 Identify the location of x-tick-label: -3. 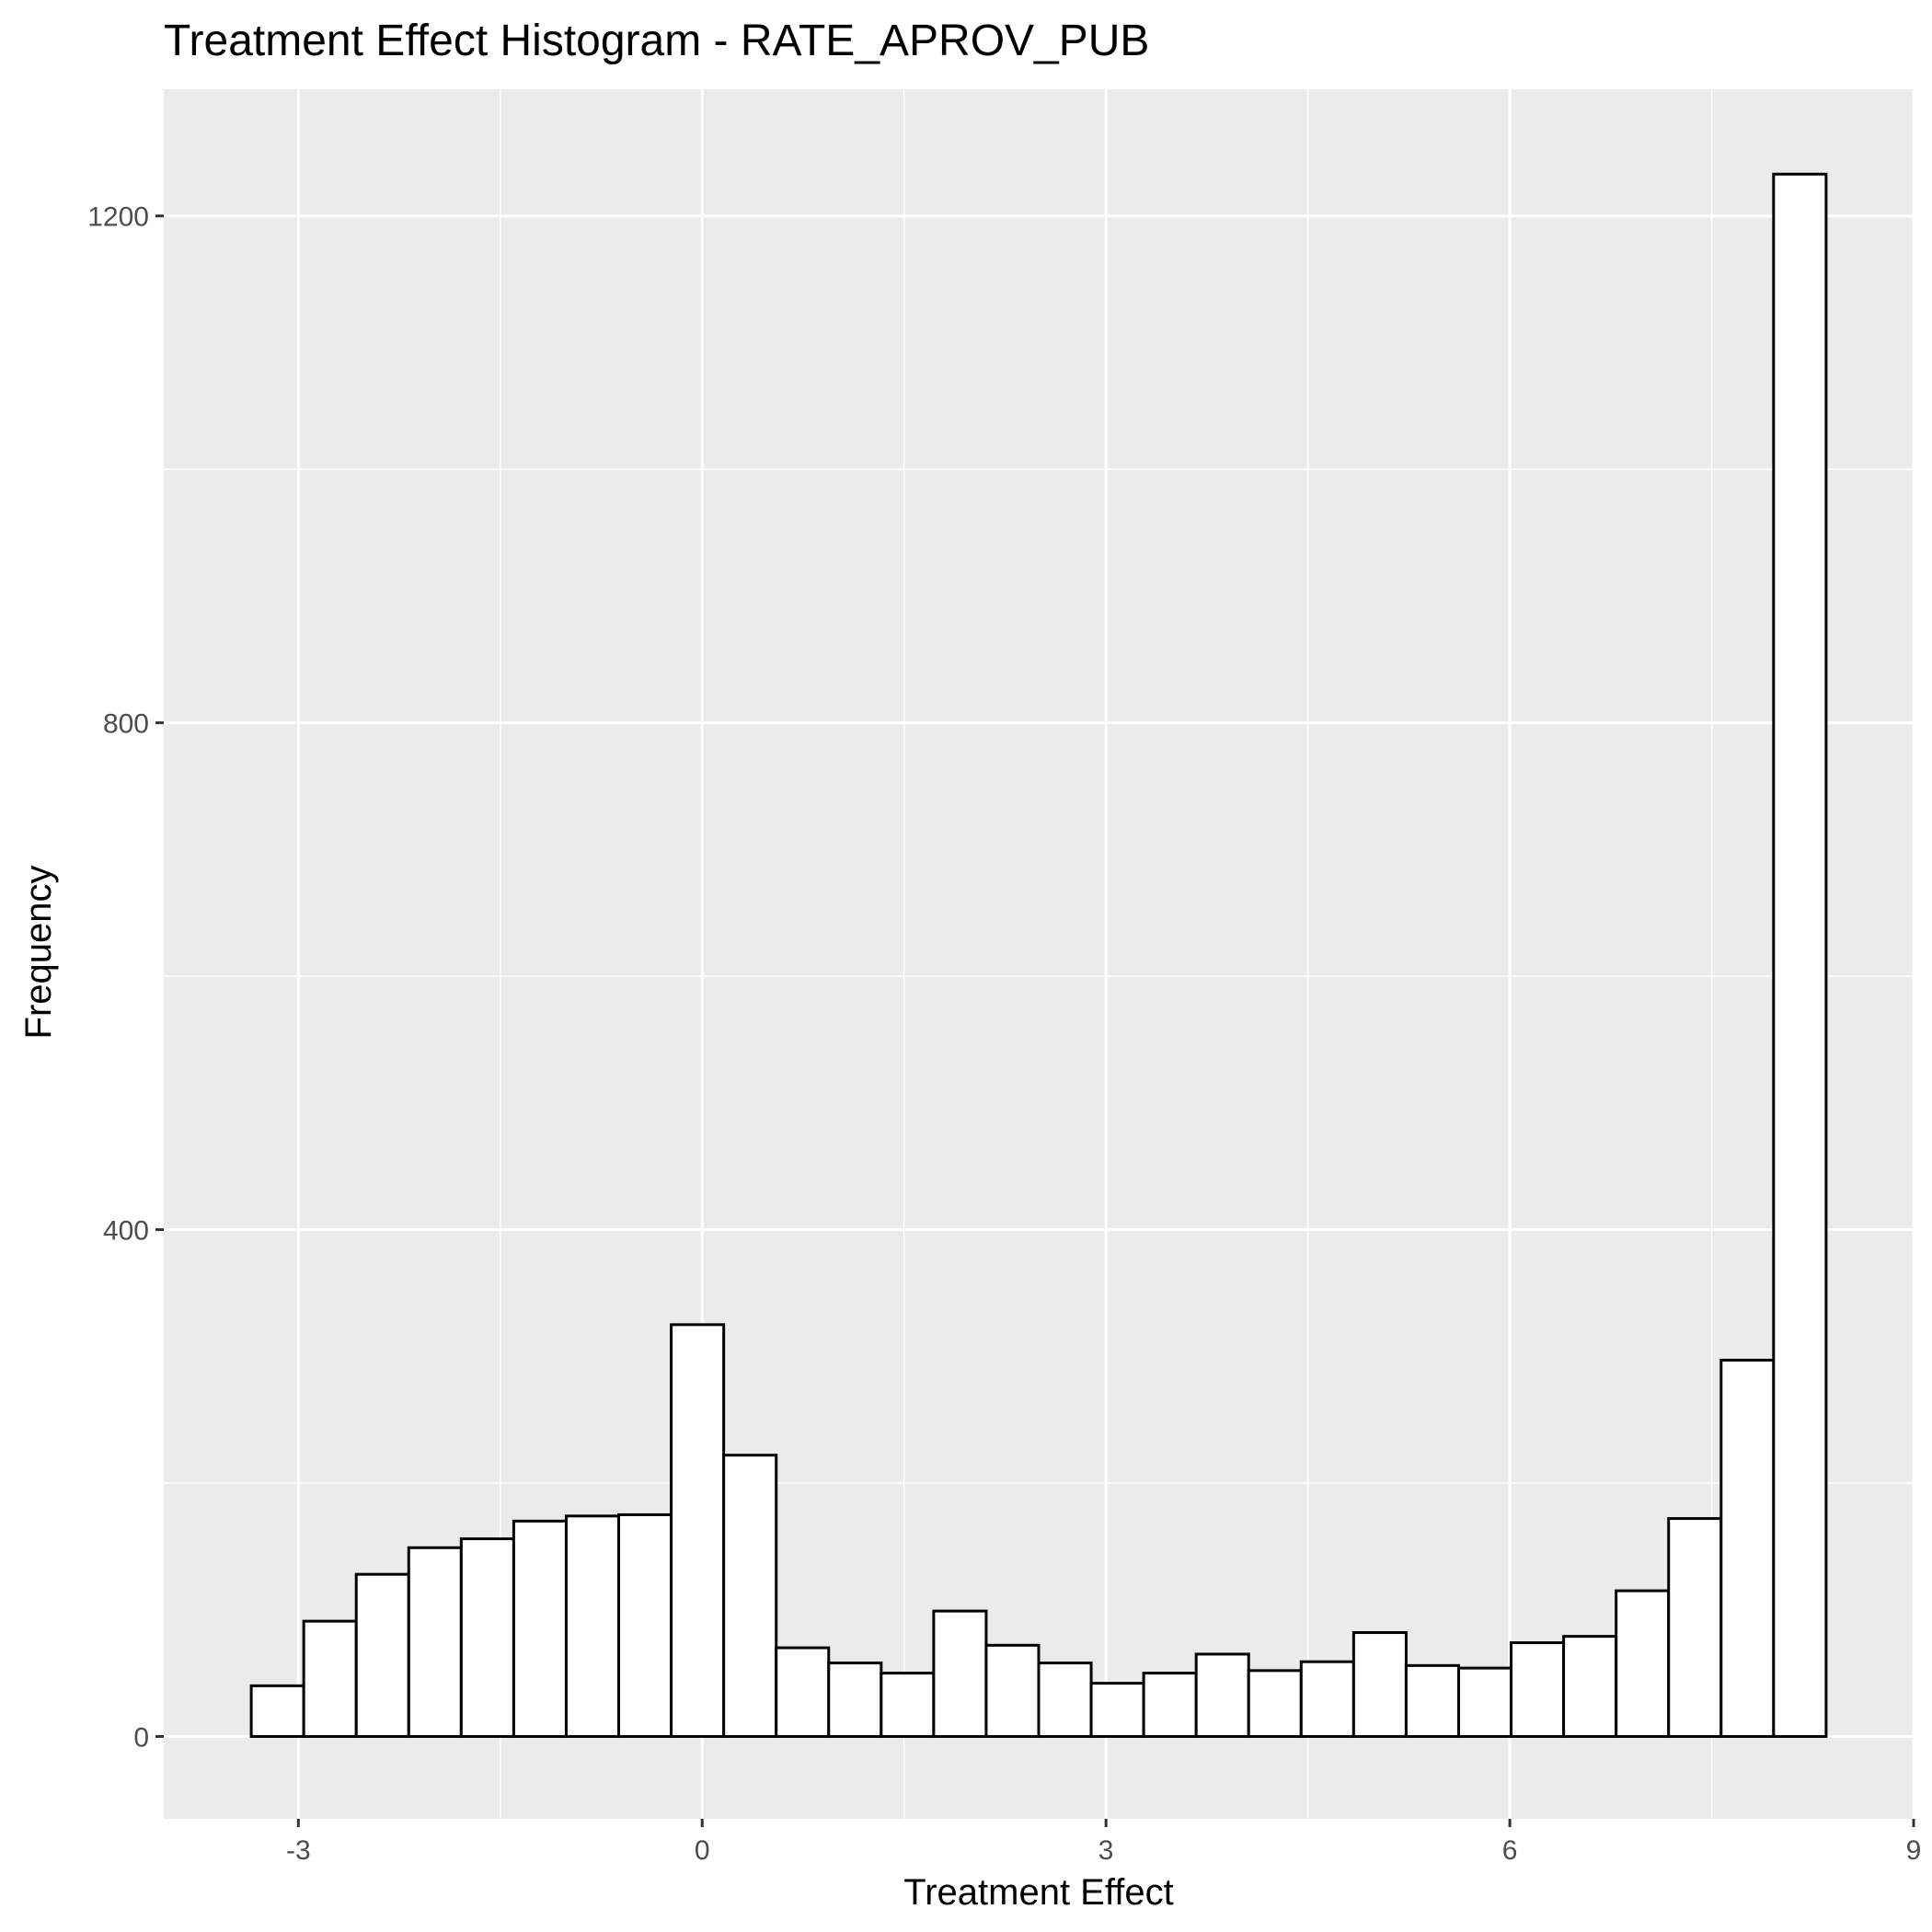
(298, 1850).